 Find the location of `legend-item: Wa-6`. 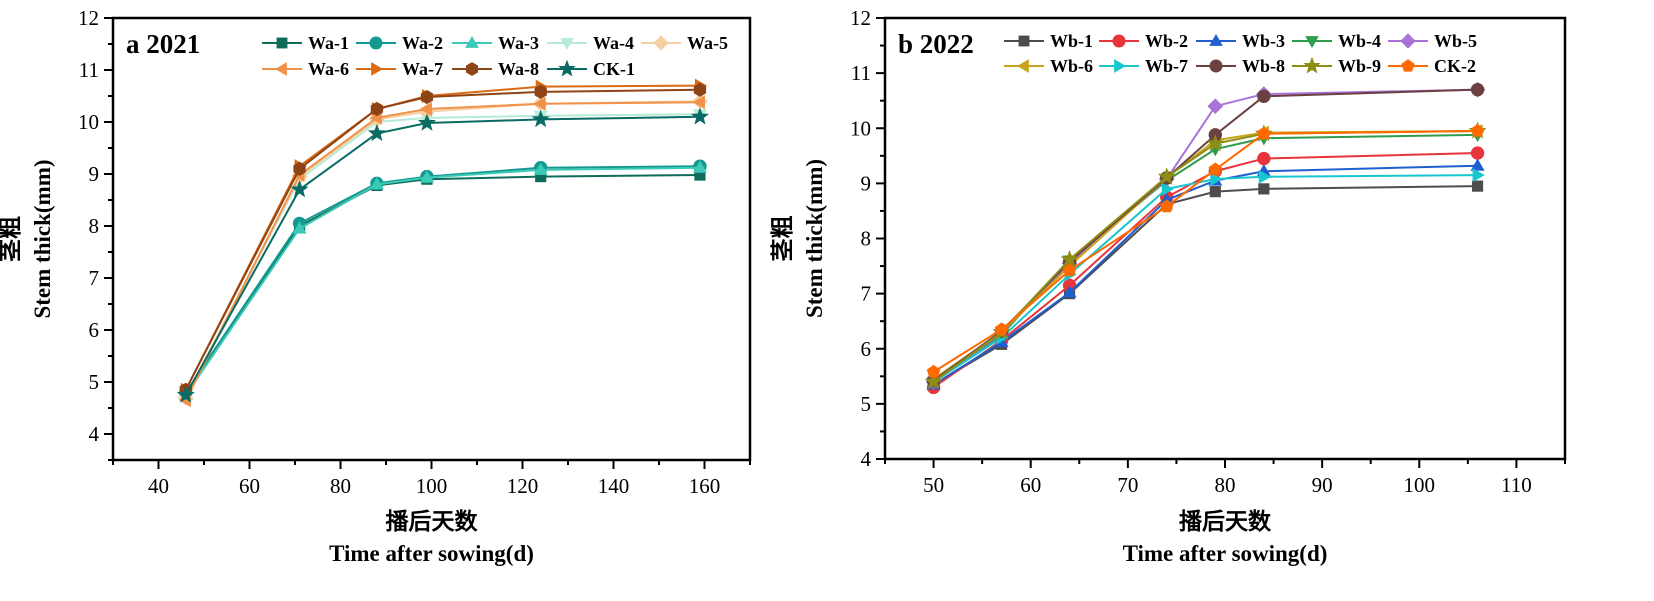

legend-item: Wa-6 is located at coordinates (305, 69).